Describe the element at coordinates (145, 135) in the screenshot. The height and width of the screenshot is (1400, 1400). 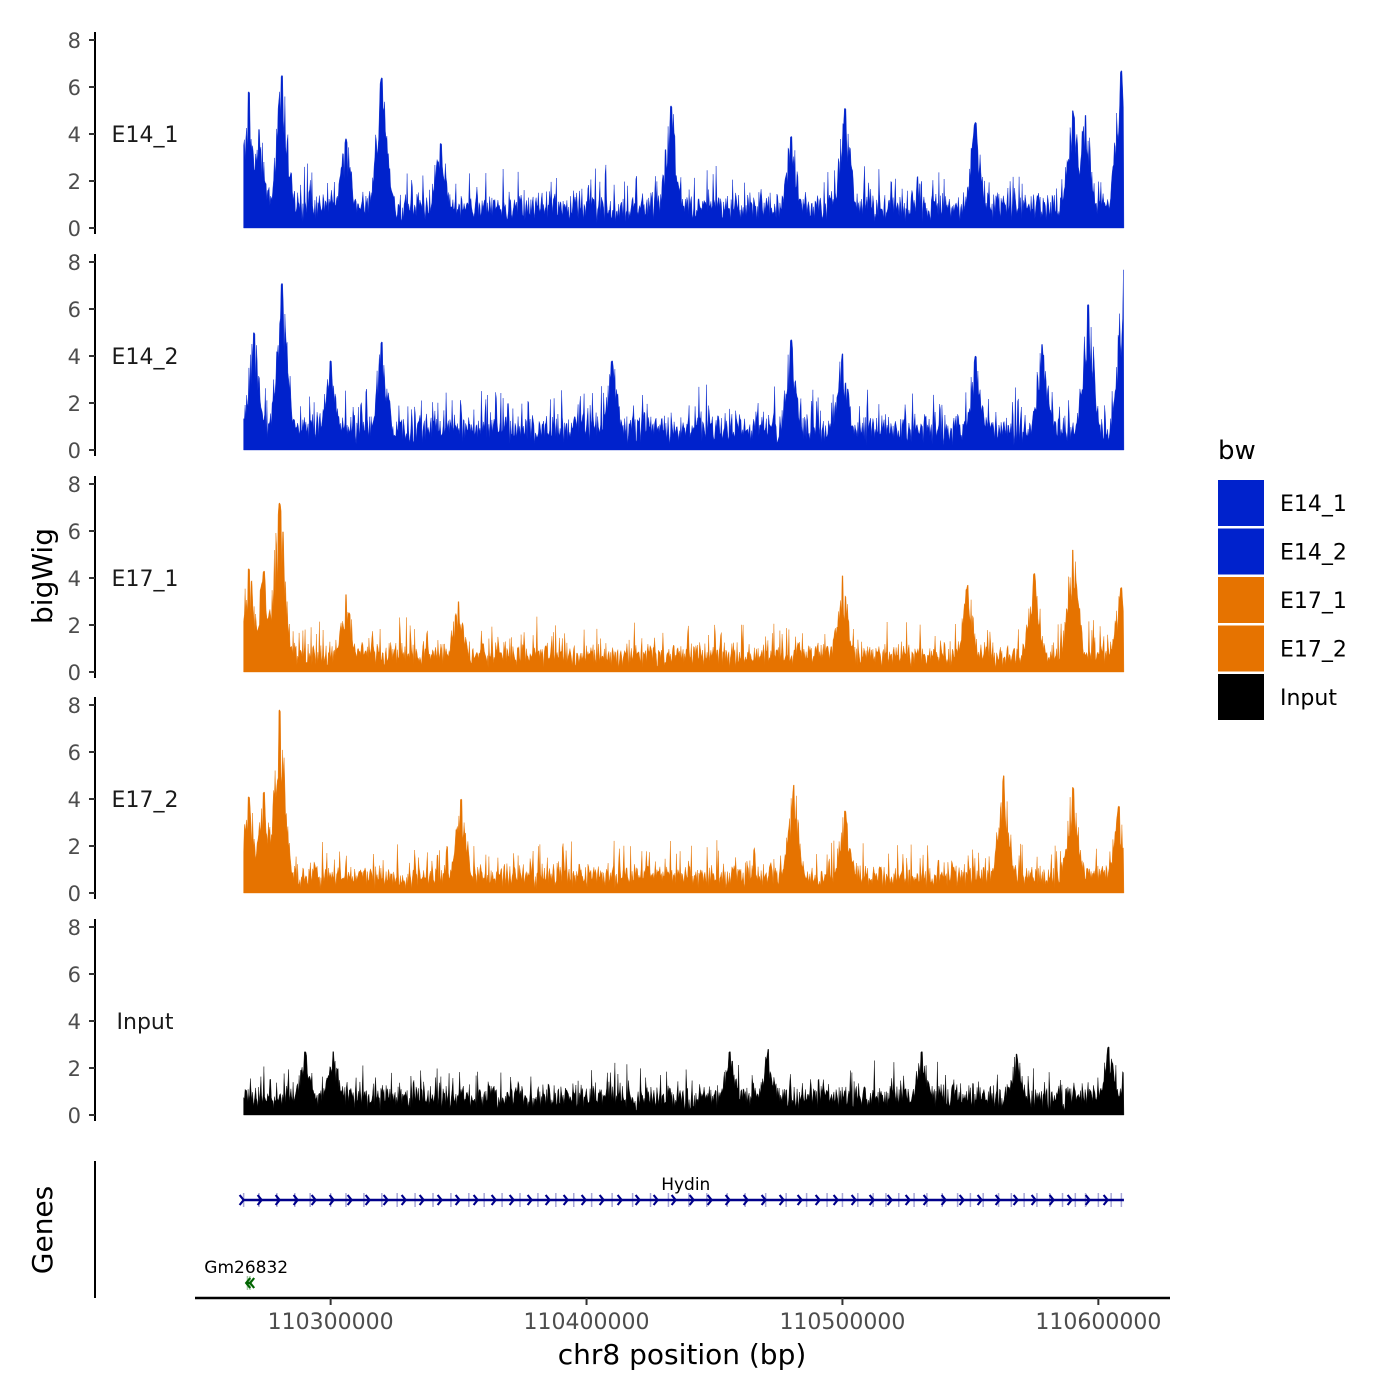
I see `panel-label-E14_1: E14_1` at that location.